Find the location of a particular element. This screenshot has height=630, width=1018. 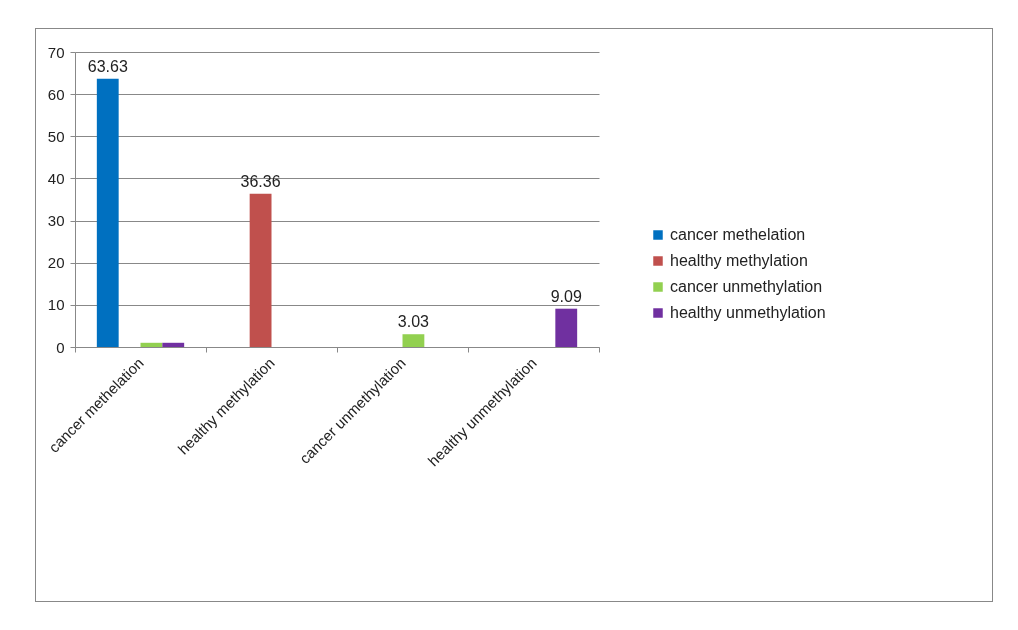

y-tick-label: 70 is located at coordinates (56, 52).